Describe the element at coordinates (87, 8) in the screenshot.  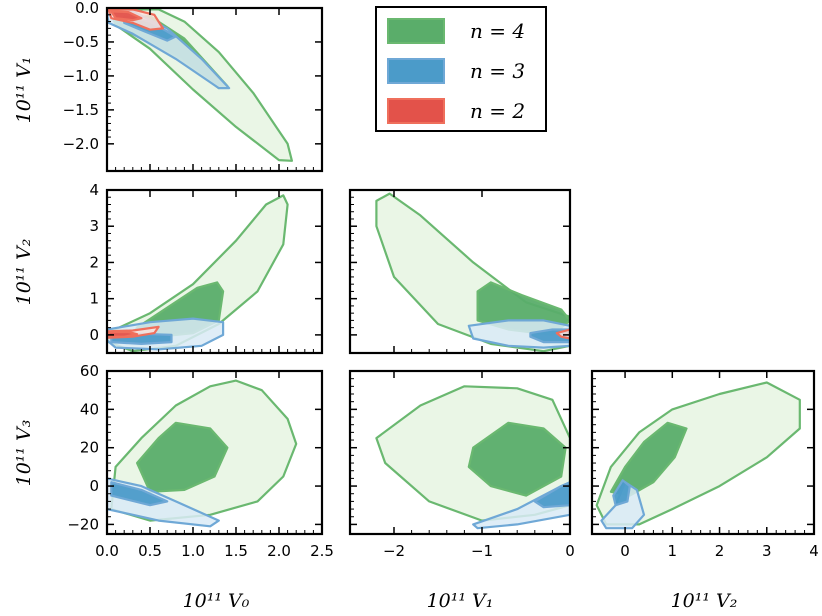
I see `ytick-label: 0.0` at that location.